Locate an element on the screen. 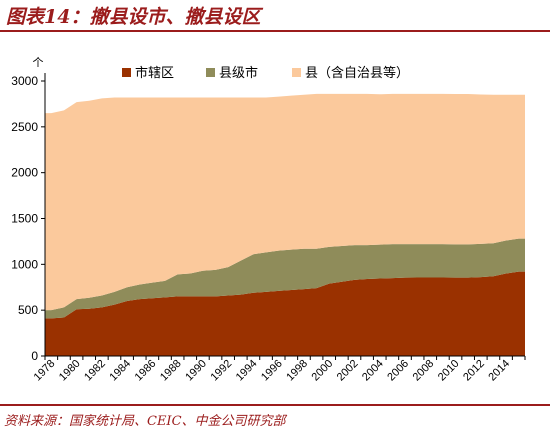 Image resolution: width=550 pixels, height=434 pixels. legend-item-3: 县（含自治县等） is located at coordinates (350, 72).